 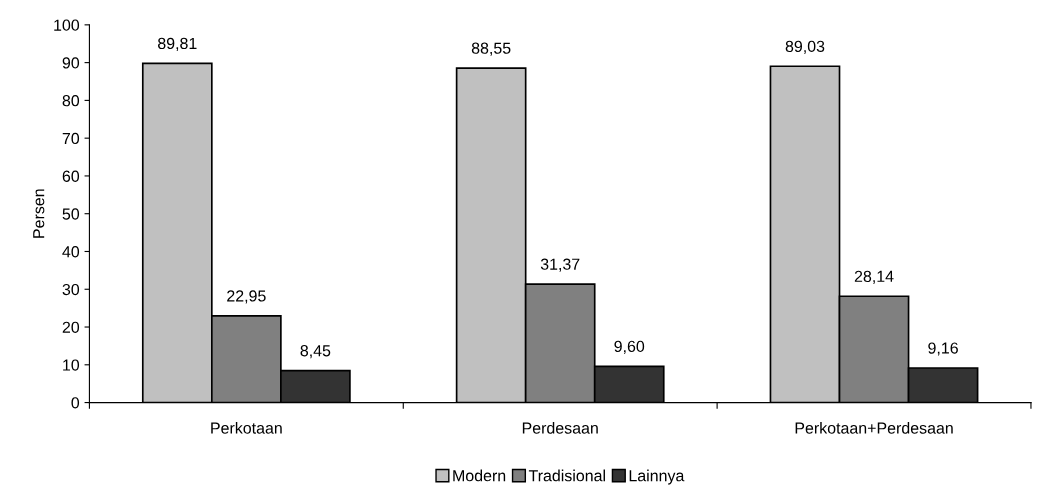 I want to click on x-tick-label: Perdesaan, so click(x=560, y=428).